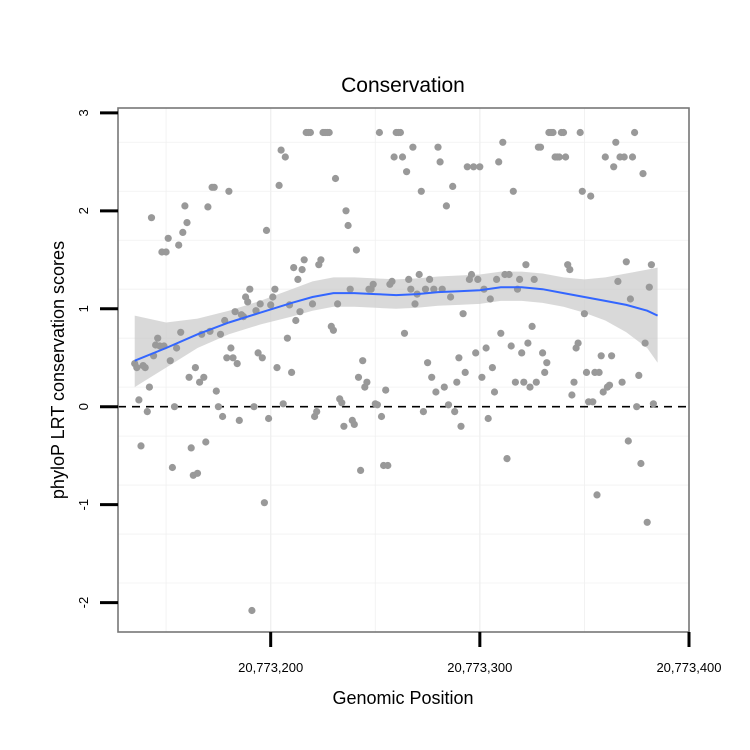 Image resolution: width=750 pixels, height=750 pixels. Describe the element at coordinates (83, 505) in the screenshot. I see `y-tick-label: -1` at that location.